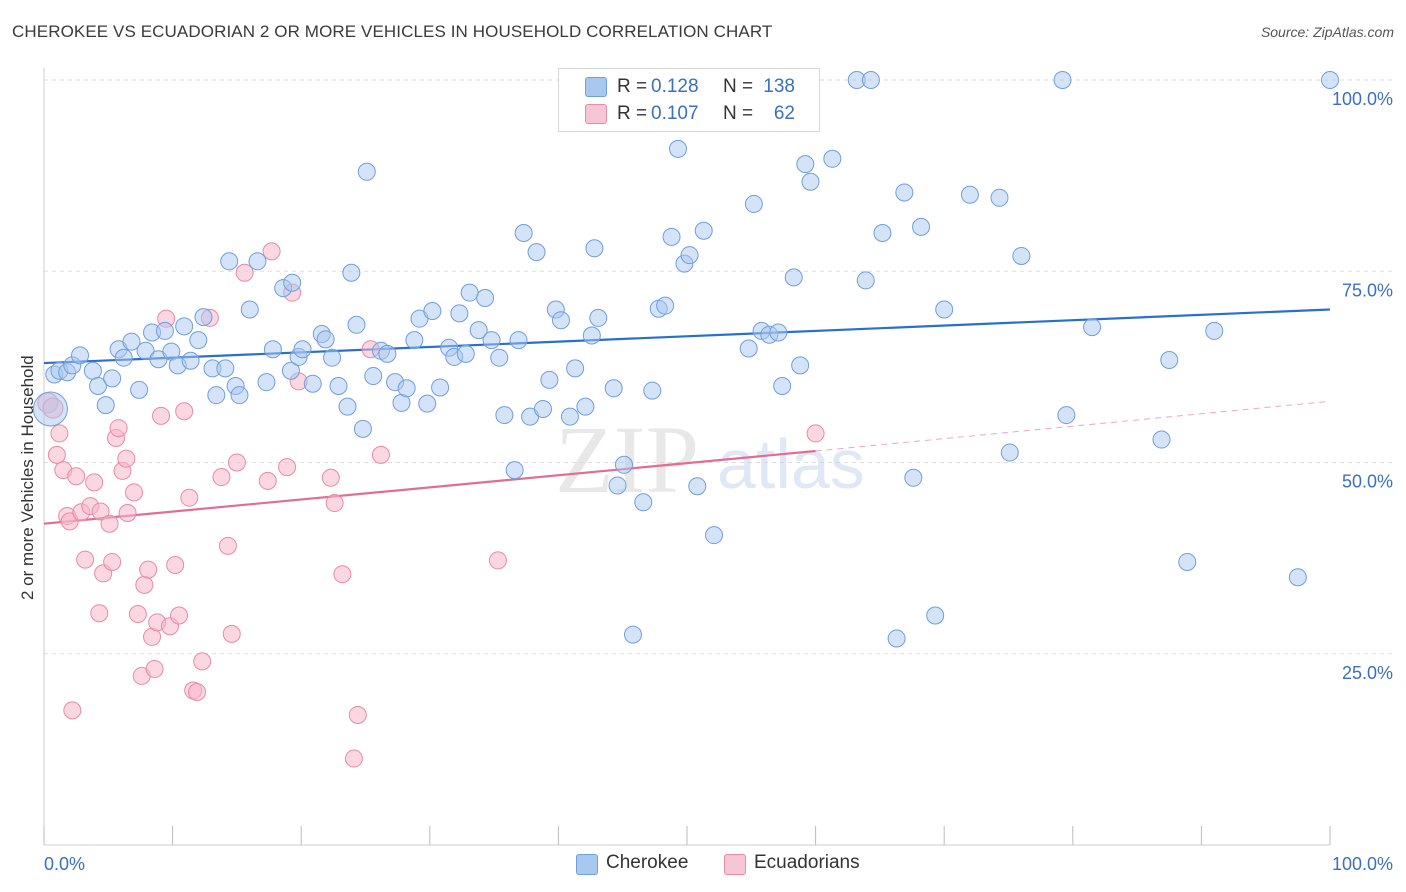 This screenshot has width=1406, height=892. I want to click on legend-r-value: 0.128, so click(675, 86).